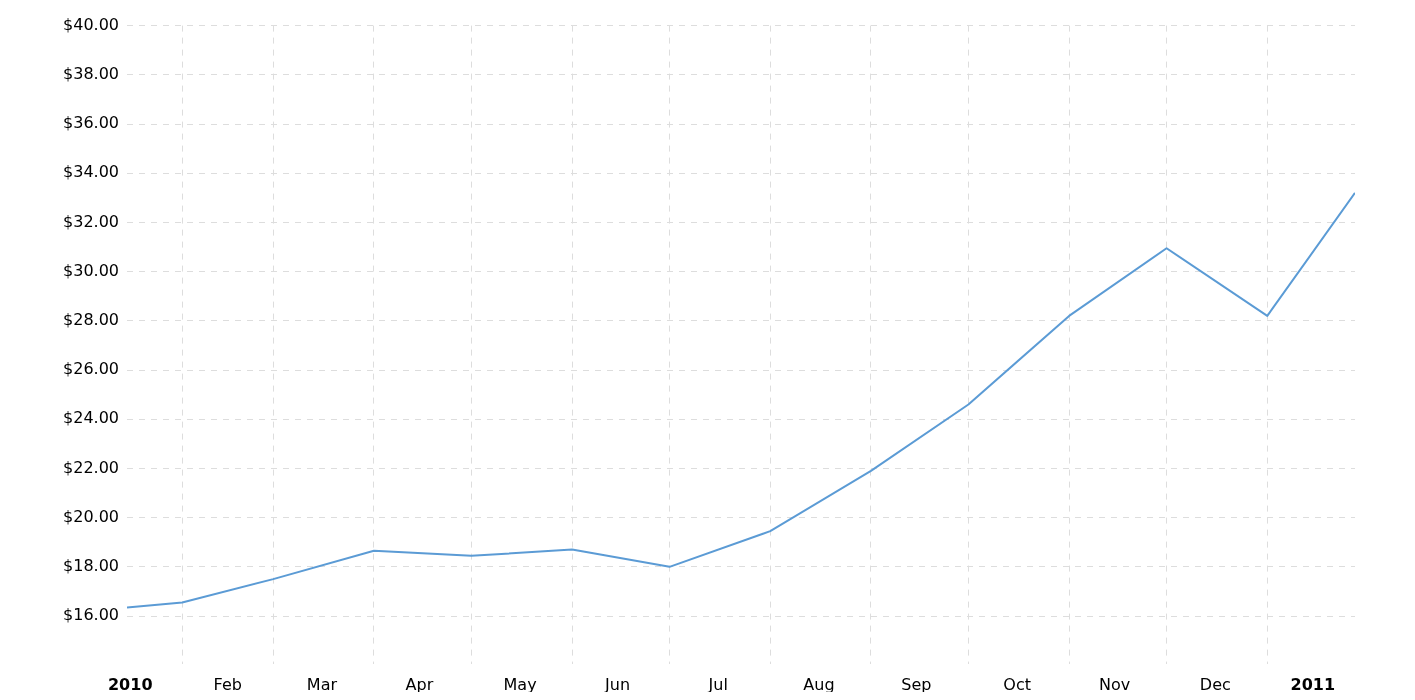 This screenshot has height=700, width=1415. I want to click on y-tick-label: $30.00, so click(91, 270).